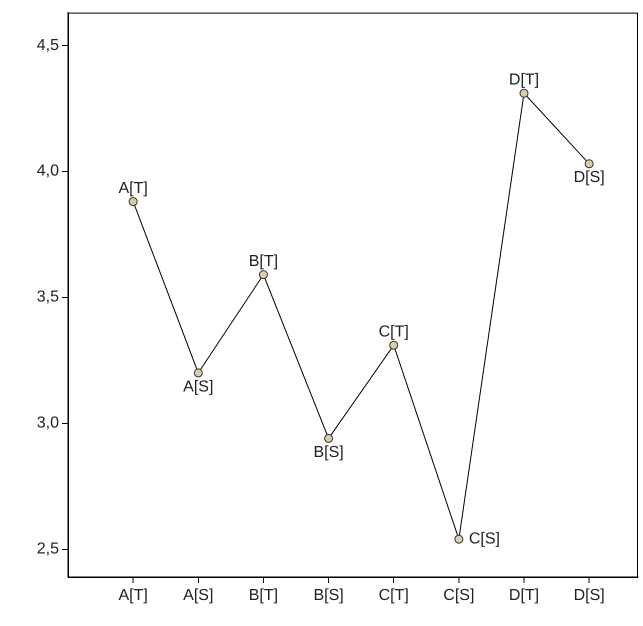  Describe the element at coordinates (198, 387) in the screenshot. I see `annotation: A[S]` at that location.